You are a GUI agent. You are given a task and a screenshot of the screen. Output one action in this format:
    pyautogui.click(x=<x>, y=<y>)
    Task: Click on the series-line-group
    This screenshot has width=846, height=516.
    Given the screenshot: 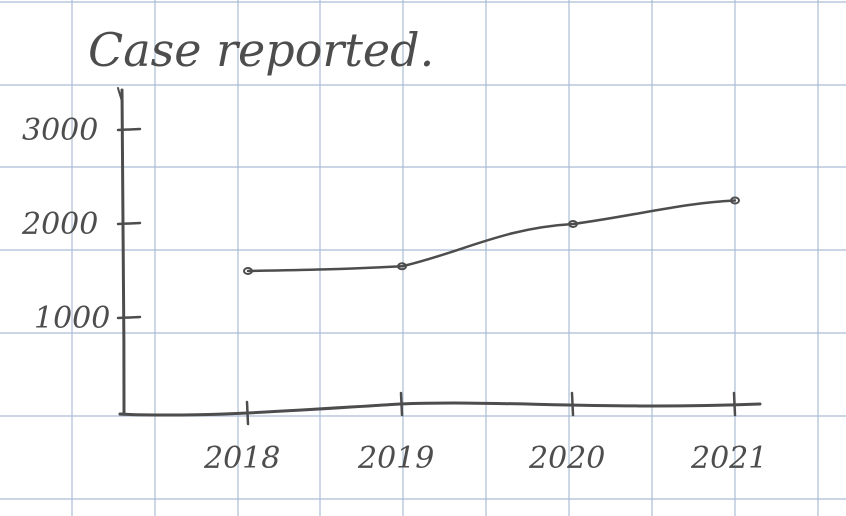 What is the action you would take?
    pyautogui.click(x=491, y=235)
    